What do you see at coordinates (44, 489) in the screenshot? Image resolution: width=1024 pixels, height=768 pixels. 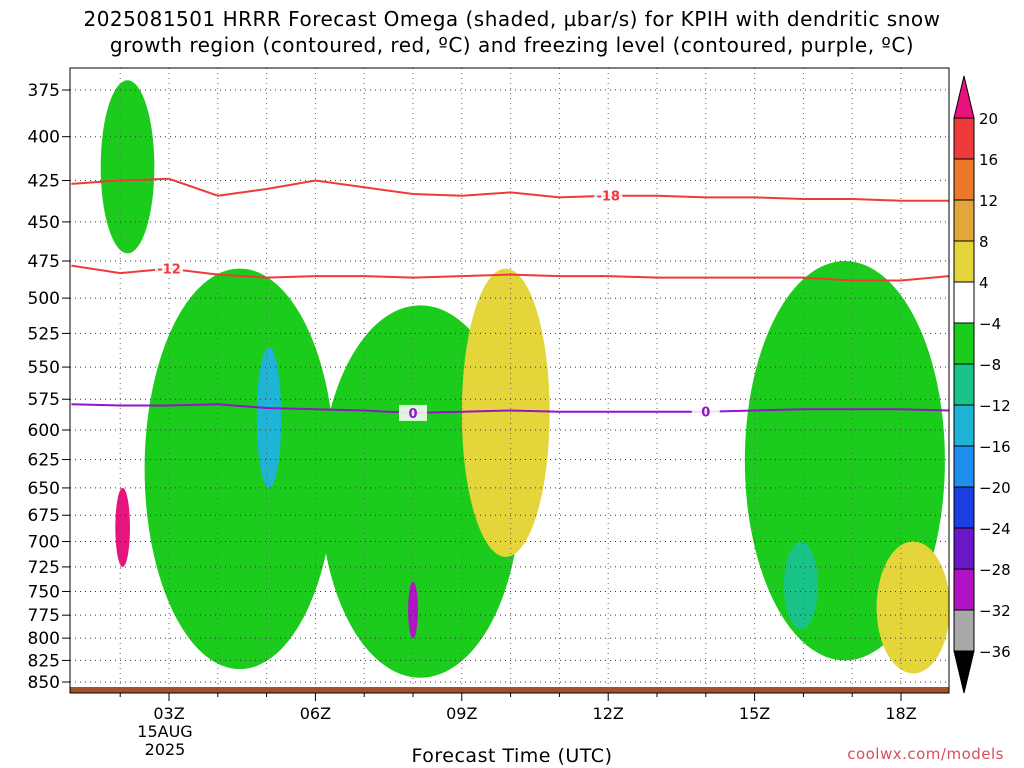 I see `y-tick-label: 650` at bounding box center [44, 489].